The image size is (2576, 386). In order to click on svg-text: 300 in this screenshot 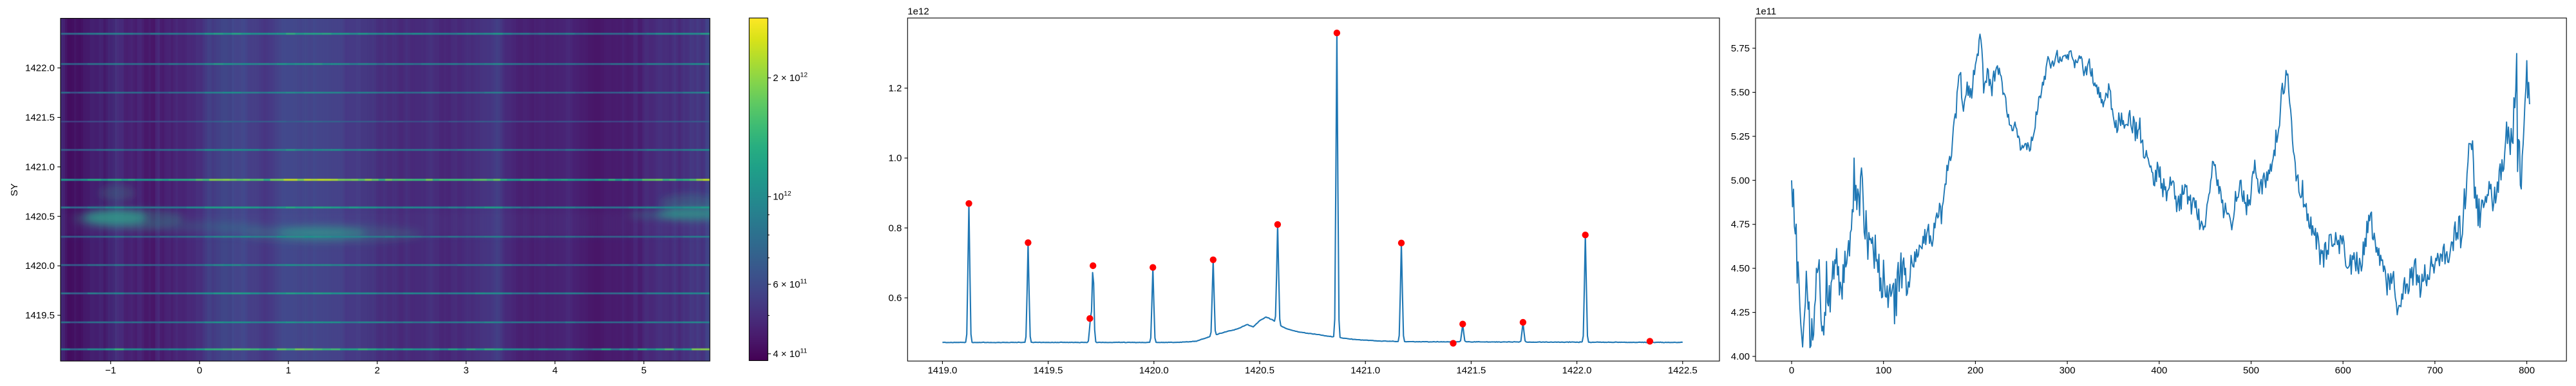, I will do `click(2068, 370)`.